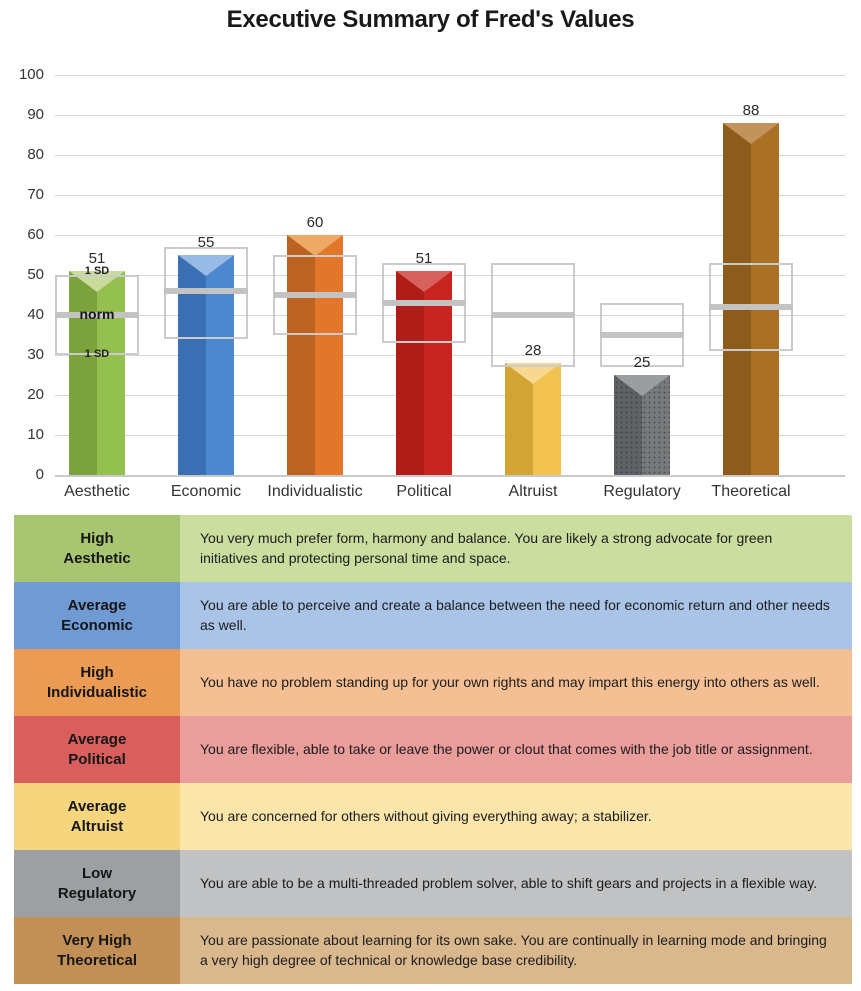 The height and width of the screenshot is (991, 861). Describe the element at coordinates (35, 434) in the screenshot. I see `y-axis-tick-label: 10` at that location.